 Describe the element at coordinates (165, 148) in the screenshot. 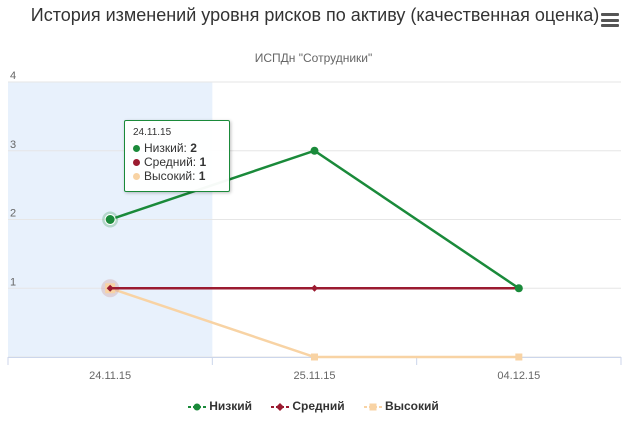

I see `tooltip-label: Низкий:` at that location.